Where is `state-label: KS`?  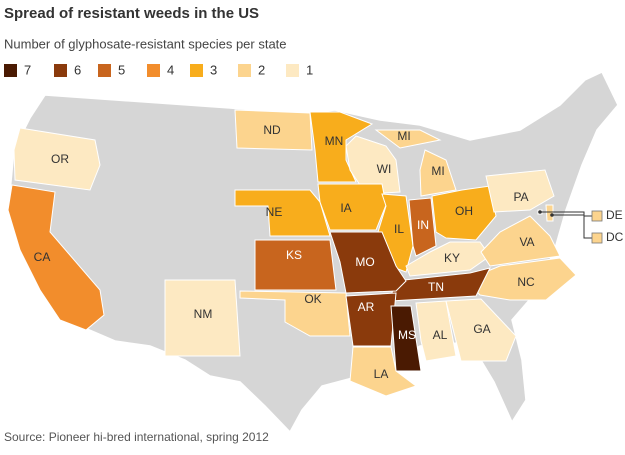 state-label: KS is located at coordinates (294, 255).